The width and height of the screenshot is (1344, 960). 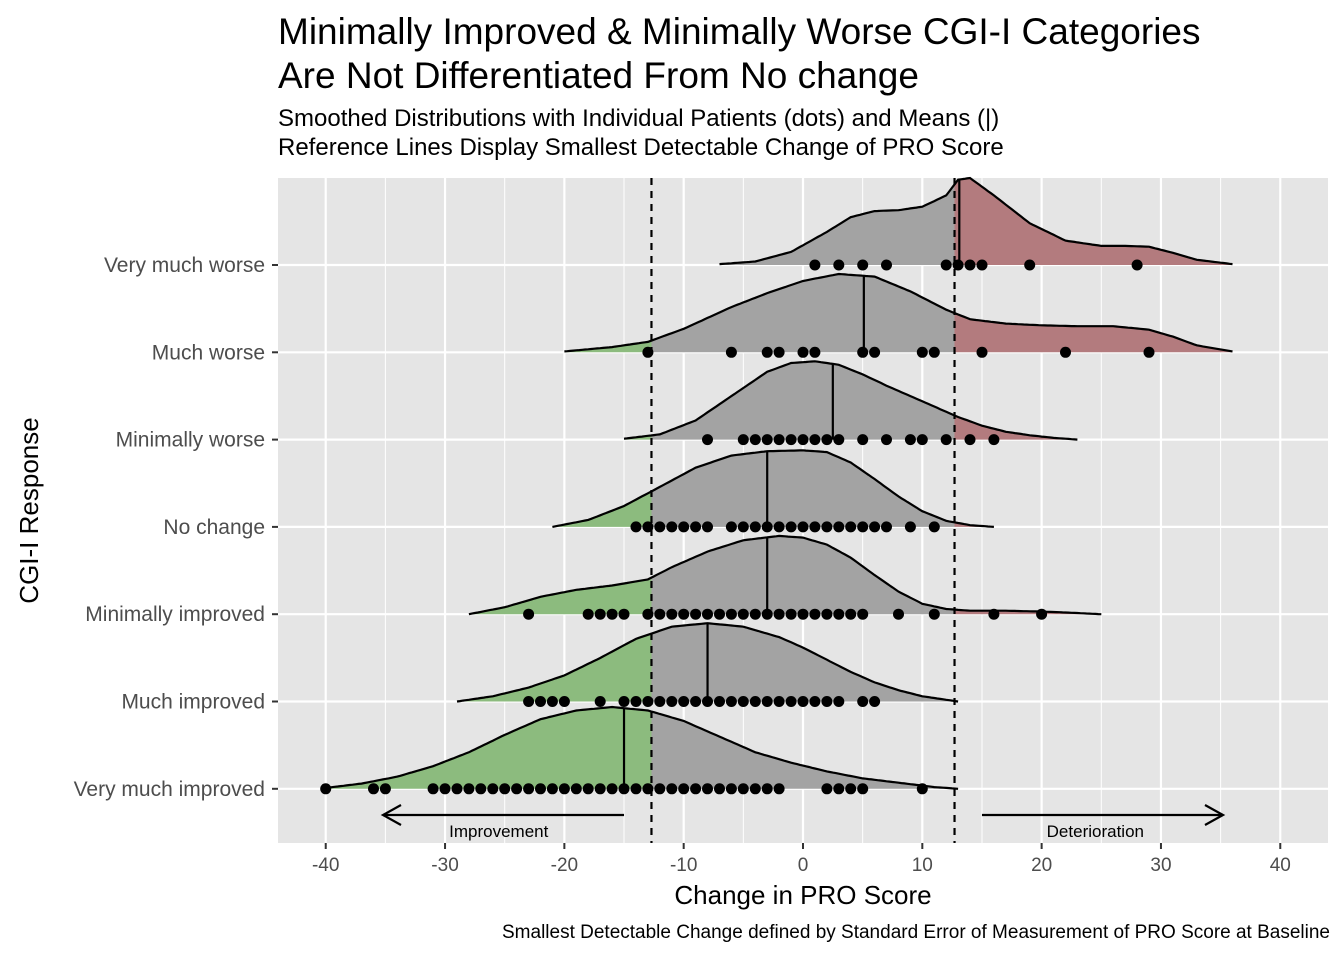 I want to click on y-tick-label: Very much improved, so click(x=169, y=789).